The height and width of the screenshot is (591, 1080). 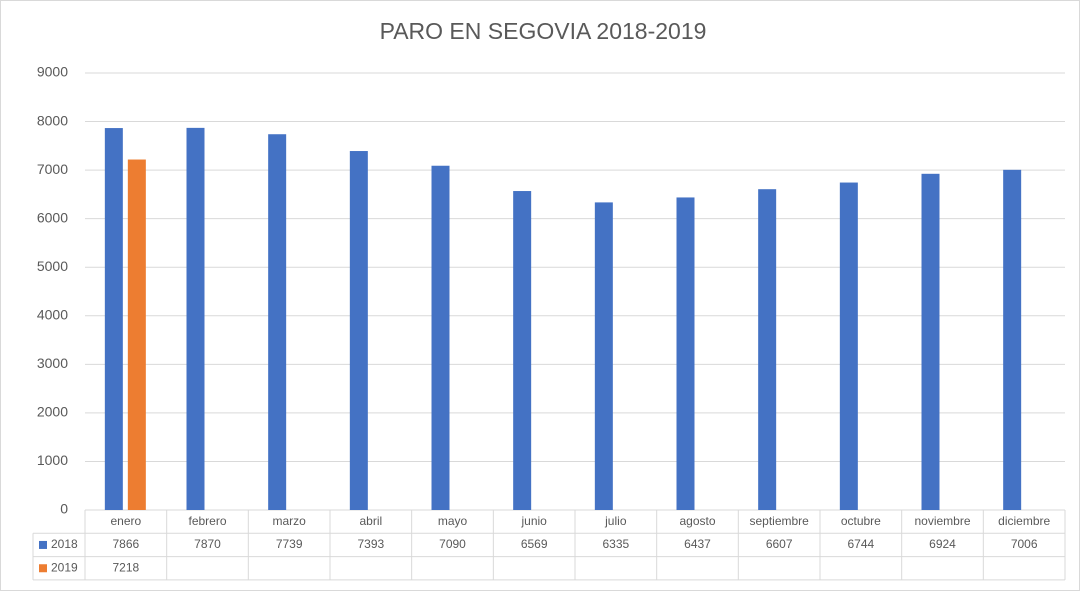 What do you see at coordinates (52, 314) in the screenshot?
I see `y-tick-label: 4000` at bounding box center [52, 314].